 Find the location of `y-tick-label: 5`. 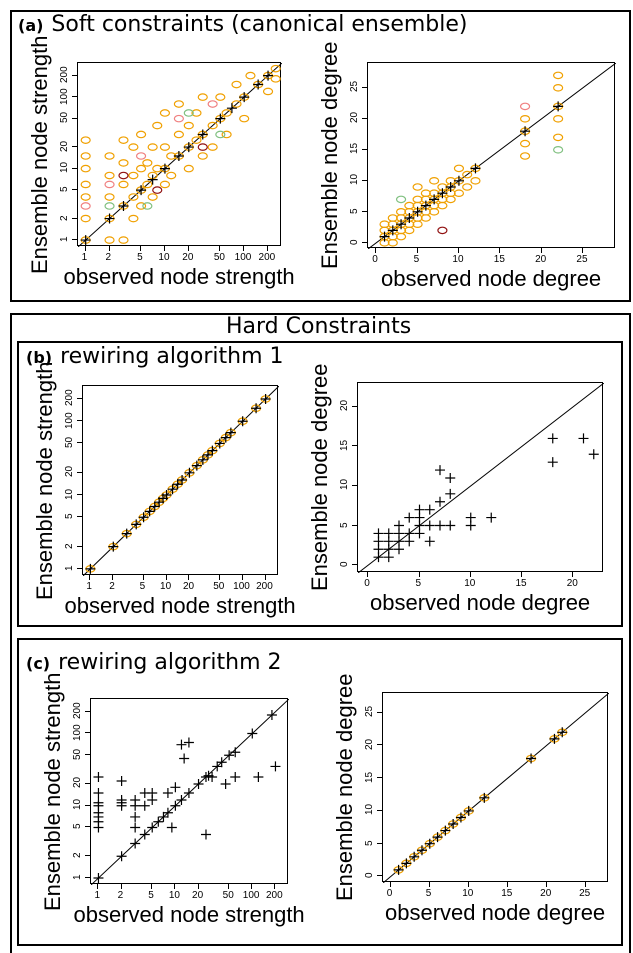

y-tick-label: 5 is located at coordinates (64, 189).